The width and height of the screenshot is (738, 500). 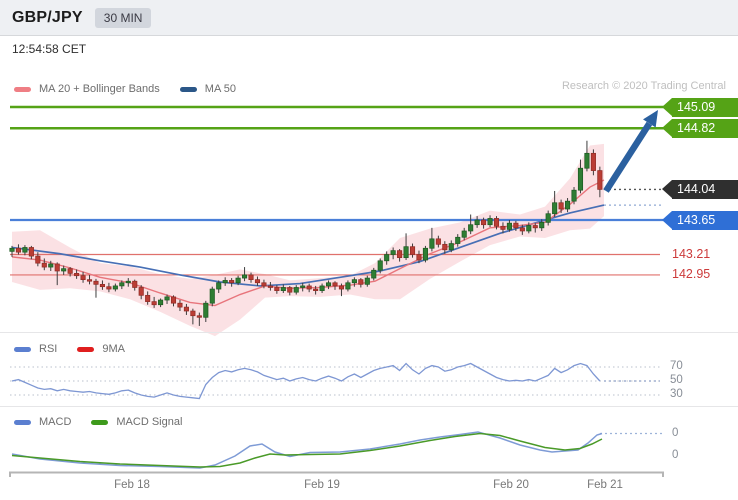 I want to click on rsi-legend: RSI 9MA, so click(x=69, y=349).